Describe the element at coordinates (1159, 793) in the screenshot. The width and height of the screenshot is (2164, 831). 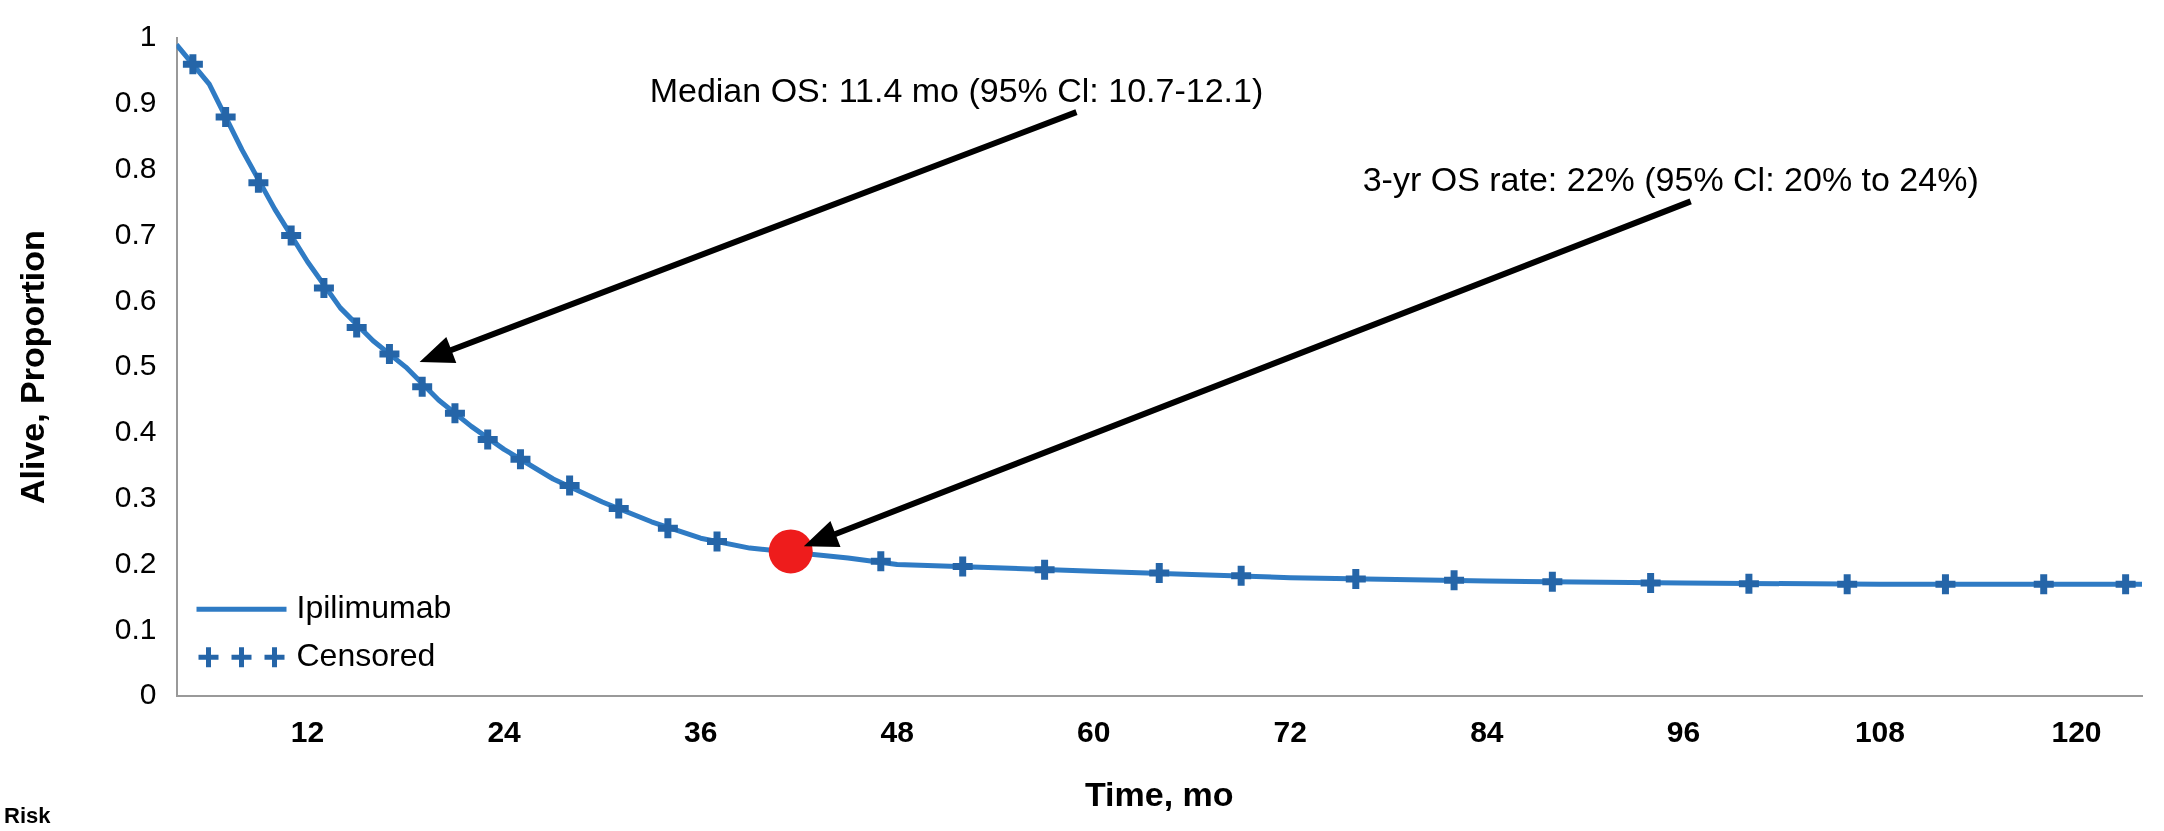
I see `x-axis-title: Time, mo` at that location.